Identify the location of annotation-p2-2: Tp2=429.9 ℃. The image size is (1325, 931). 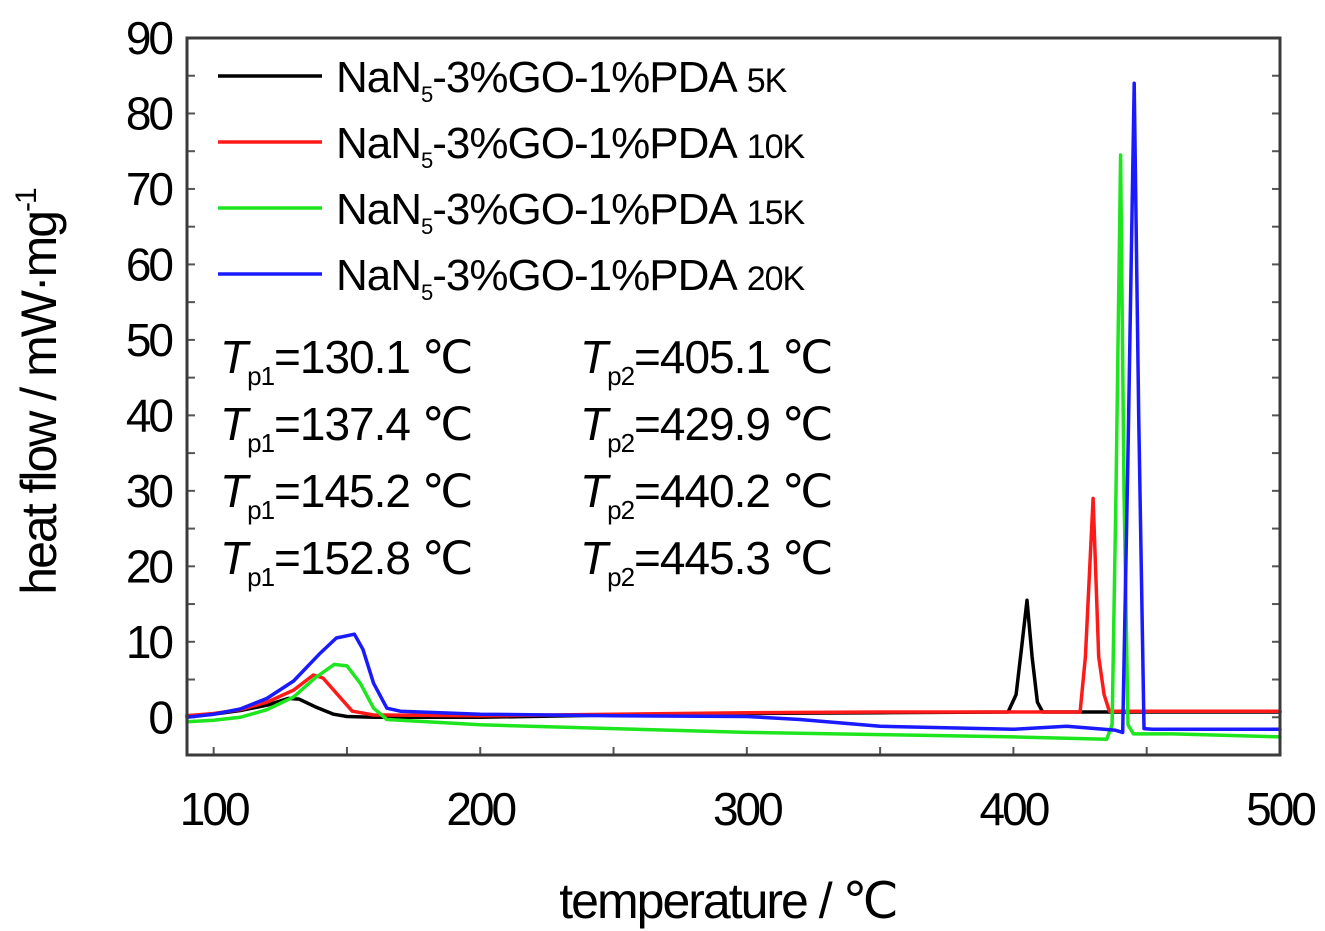
(706, 428).